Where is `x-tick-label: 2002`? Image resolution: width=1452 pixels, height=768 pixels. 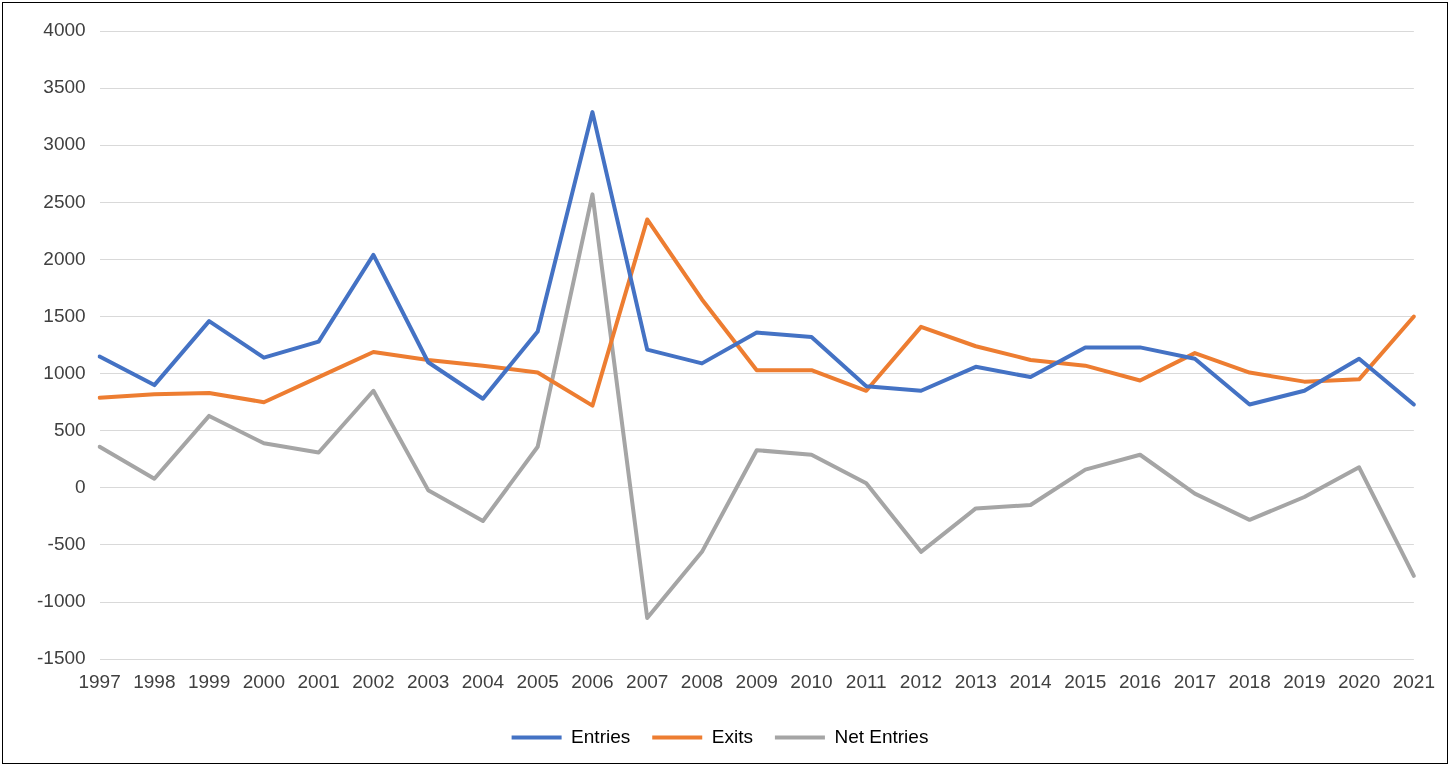 x-tick-label: 2002 is located at coordinates (373, 681).